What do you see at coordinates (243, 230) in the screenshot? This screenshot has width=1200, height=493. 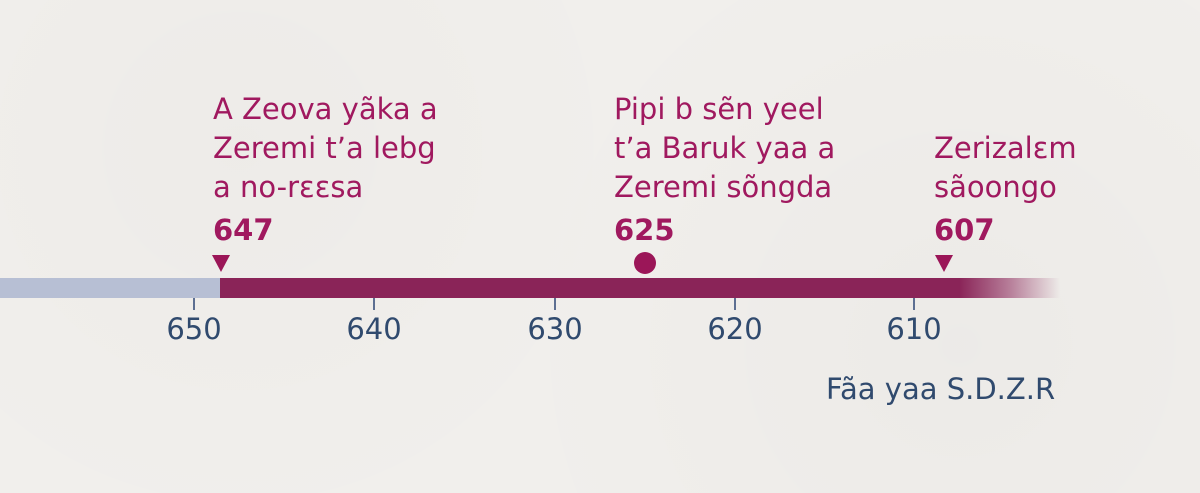 I see `event-year-647: 647` at bounding box center [243, 230].